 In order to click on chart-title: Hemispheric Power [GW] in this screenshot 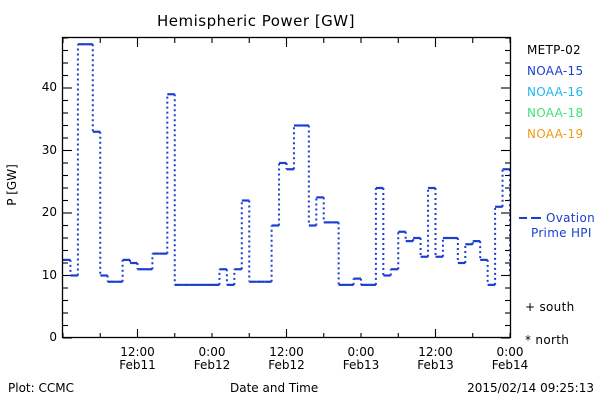, I will do `click(256, 21)`.